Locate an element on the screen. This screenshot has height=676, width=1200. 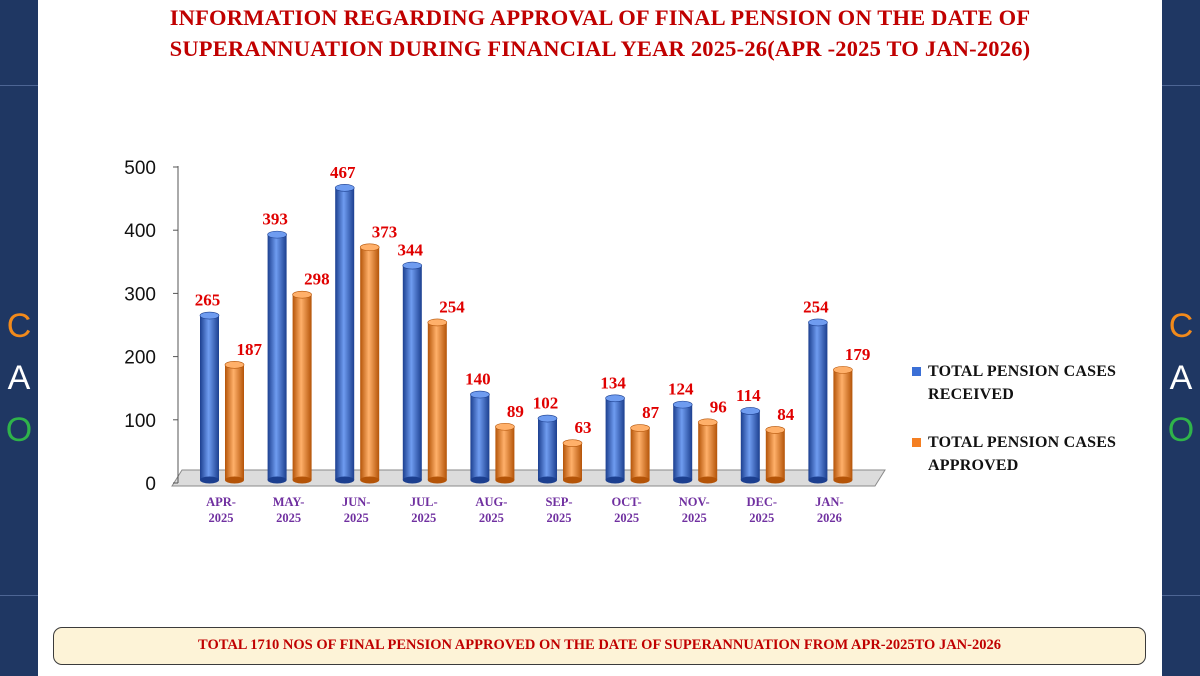
data-label-approved: 187 is located at coordinates (250, 349).